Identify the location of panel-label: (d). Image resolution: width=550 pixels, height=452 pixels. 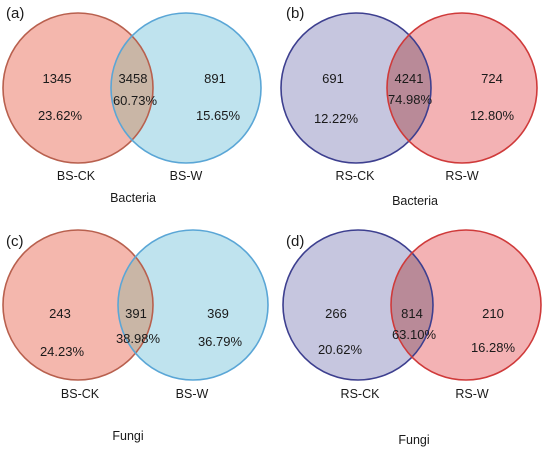
(295, 241).